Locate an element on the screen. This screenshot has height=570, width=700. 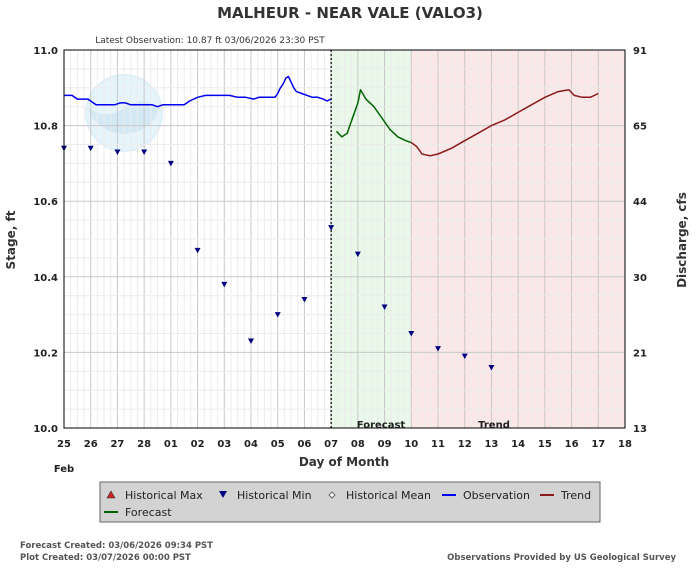
x-tick-label: 17 is located at coordinates (598, 444).